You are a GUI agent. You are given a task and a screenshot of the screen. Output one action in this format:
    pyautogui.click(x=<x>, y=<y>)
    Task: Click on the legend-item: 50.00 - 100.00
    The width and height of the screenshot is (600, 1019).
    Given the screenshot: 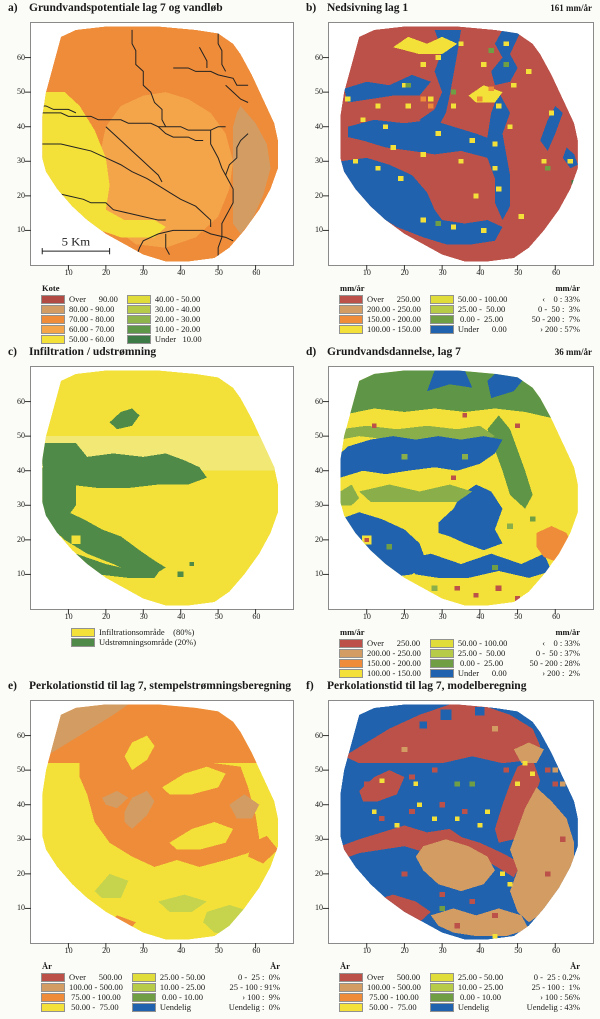 What is the action you would take?
    pyautogui.click(x=468, y=299)
    